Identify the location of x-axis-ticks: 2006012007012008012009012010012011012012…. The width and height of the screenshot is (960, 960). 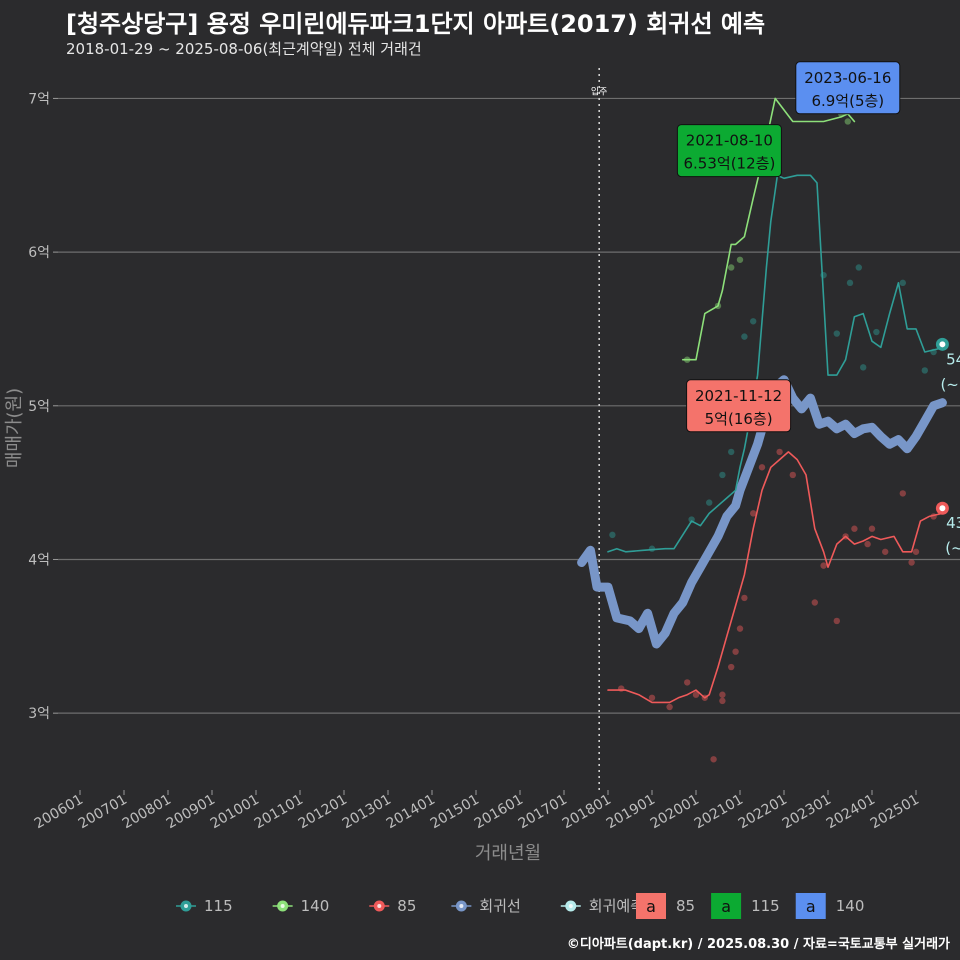
(477, 811).